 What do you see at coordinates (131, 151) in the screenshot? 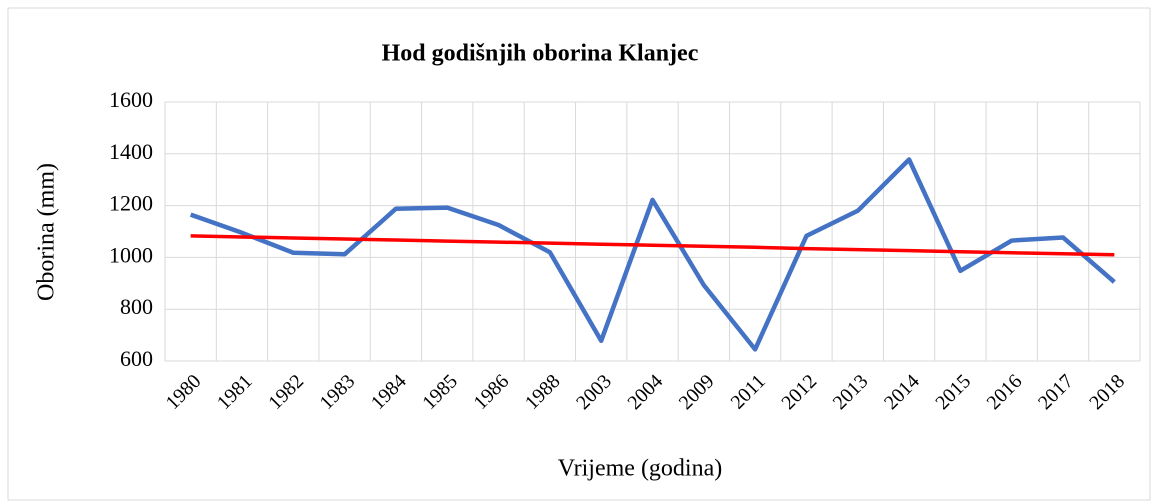
I see `y-tick-label: 1400` at bounding box center [131, 151].